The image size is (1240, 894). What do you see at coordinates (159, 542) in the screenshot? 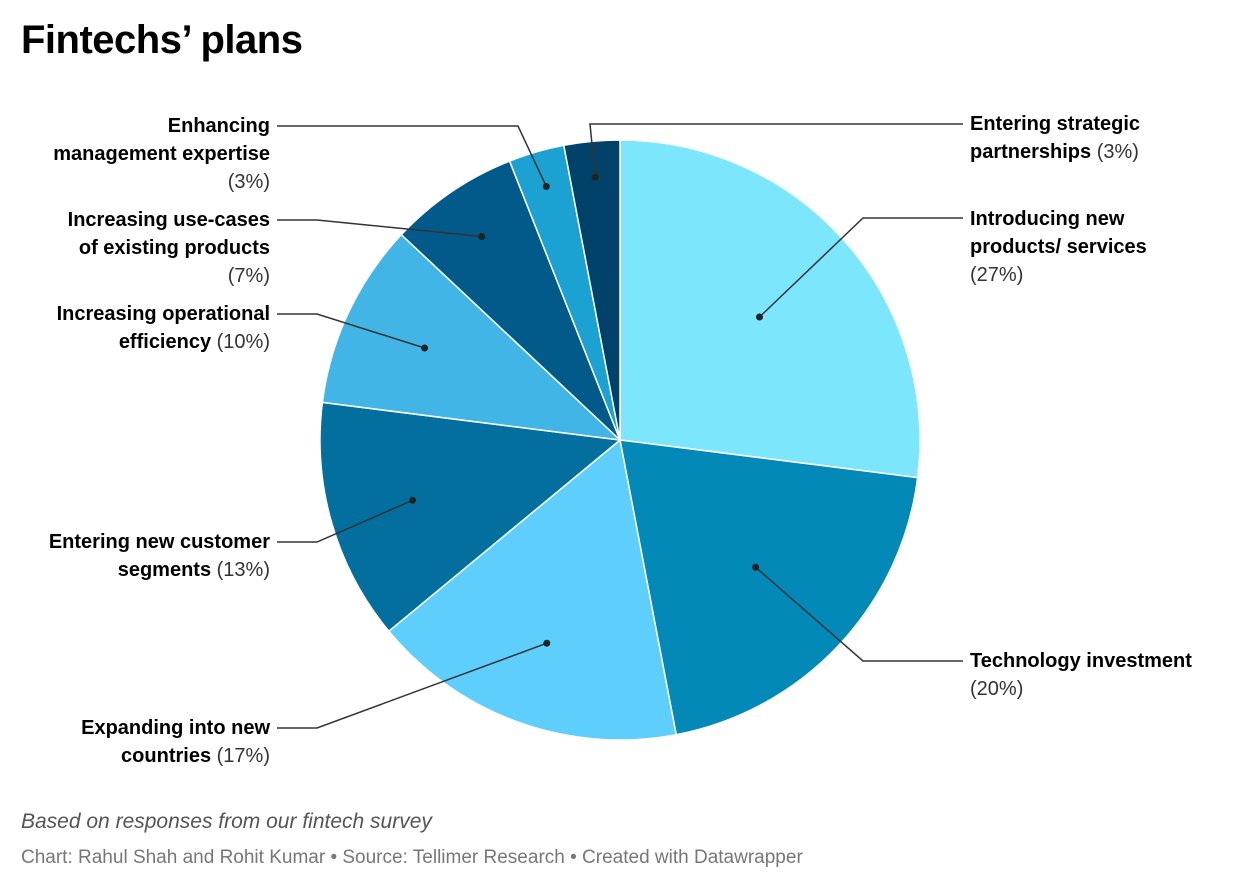
I see `slice-name-line: Entering new customer` at bounding box center [159, 542].